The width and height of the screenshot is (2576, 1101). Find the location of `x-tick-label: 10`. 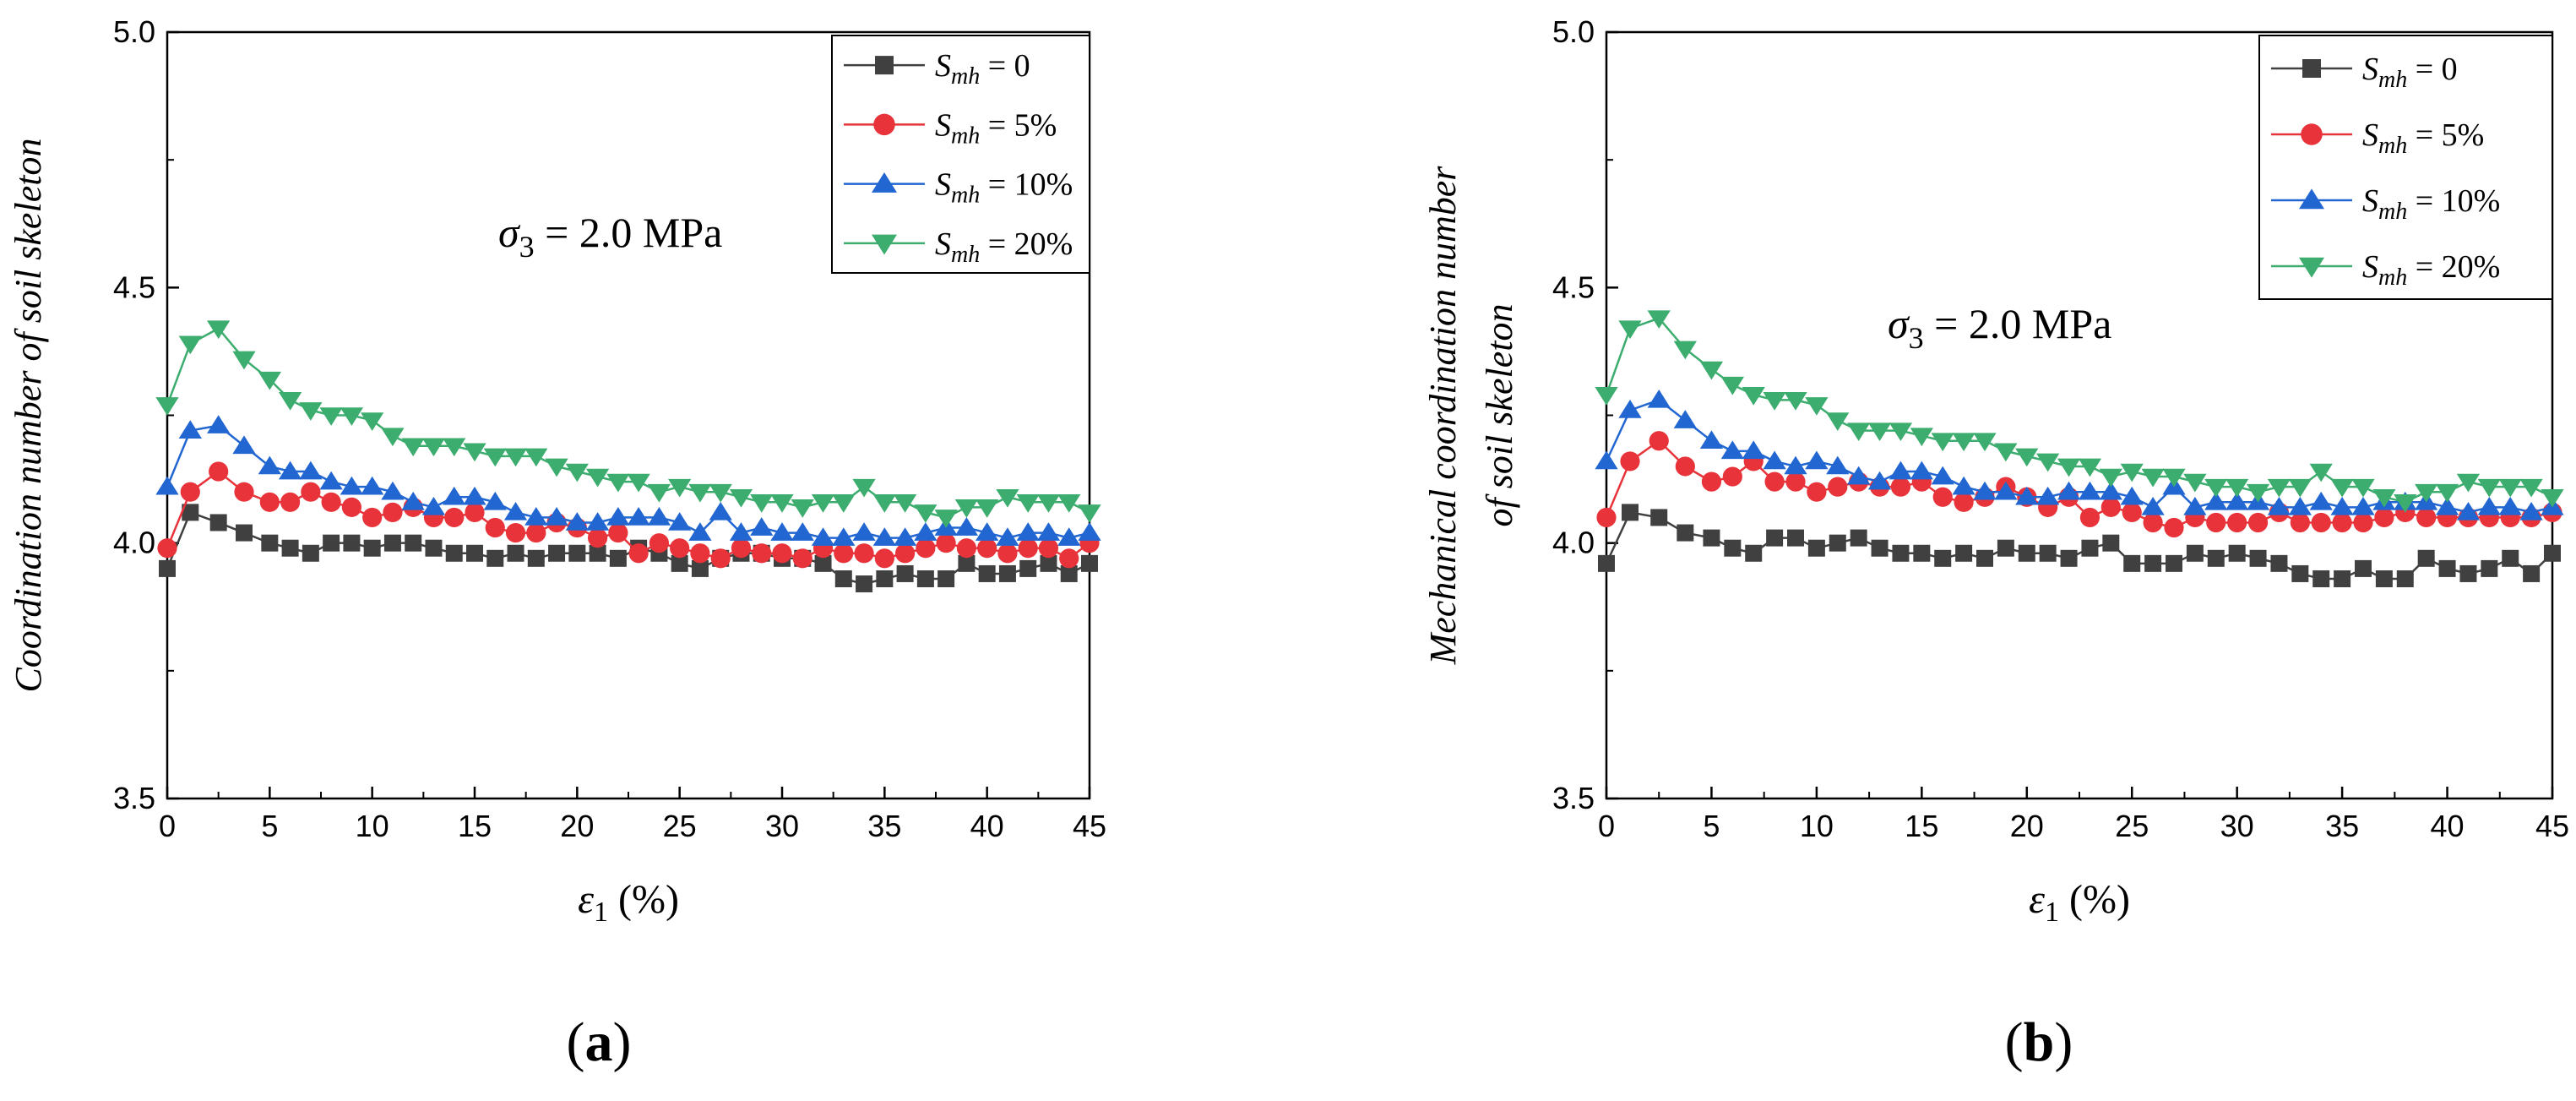

x-tick-label: 10 is located at coordinates (1817, 826).